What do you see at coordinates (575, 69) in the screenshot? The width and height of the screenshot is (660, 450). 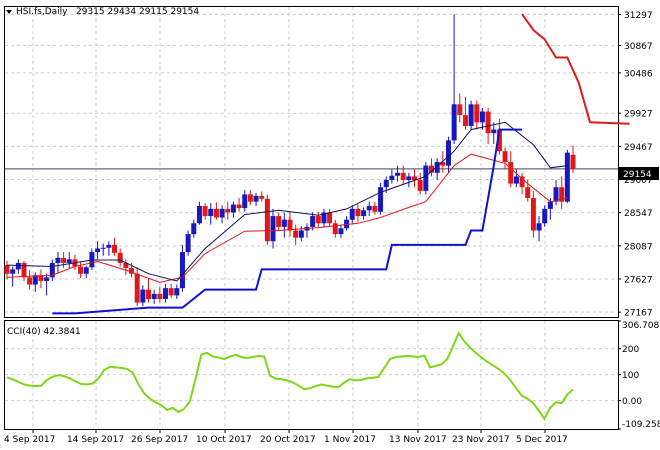 I see `trailing-stop-high-line` at bounding box center [575, 69].